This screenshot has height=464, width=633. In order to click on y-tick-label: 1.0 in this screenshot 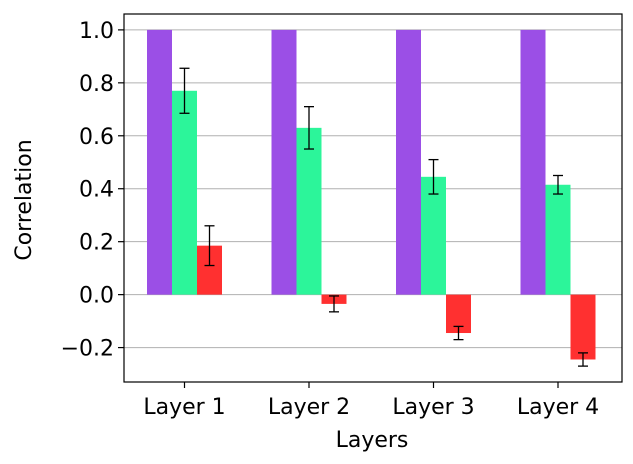, I will do `click(96, 31)`.